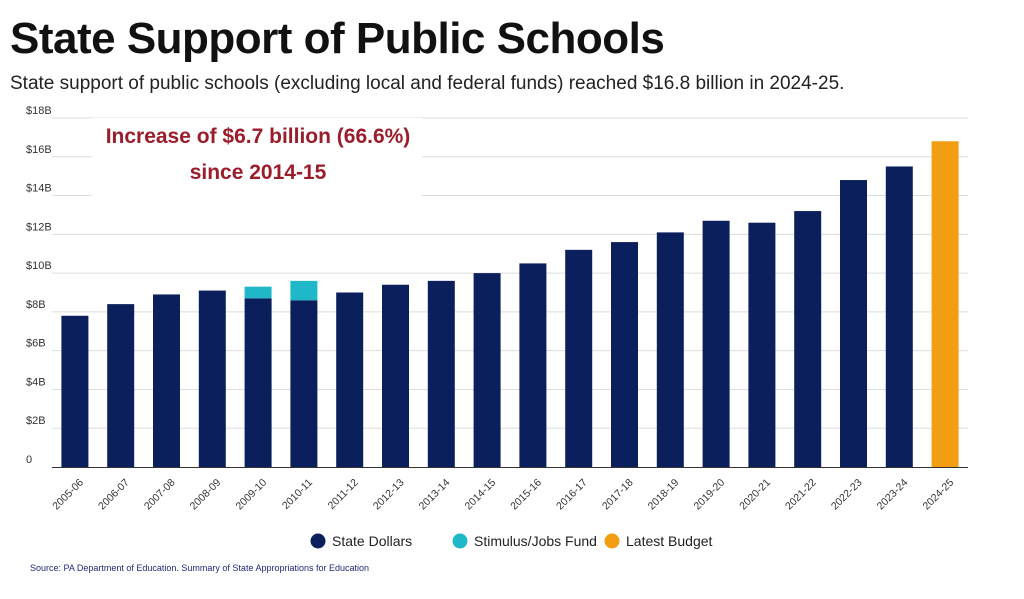  Describe the element at coordinates (669, 541) in the screenshot. I see `legend-label: Latest Budget` at that location.